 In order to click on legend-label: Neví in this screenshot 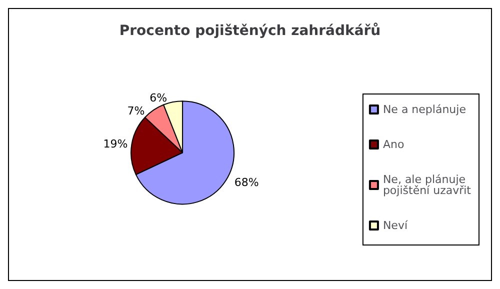, I will do `click(395, 225)`.